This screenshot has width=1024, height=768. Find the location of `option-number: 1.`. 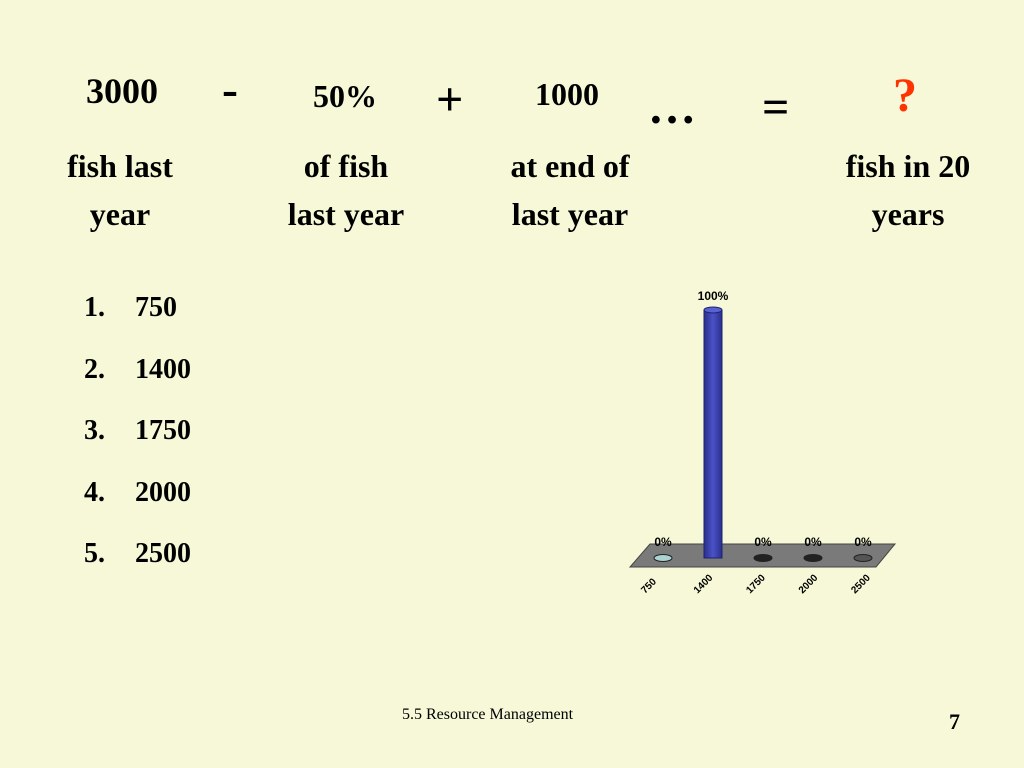

option-number: 1. is located at coordinates (94, 307).